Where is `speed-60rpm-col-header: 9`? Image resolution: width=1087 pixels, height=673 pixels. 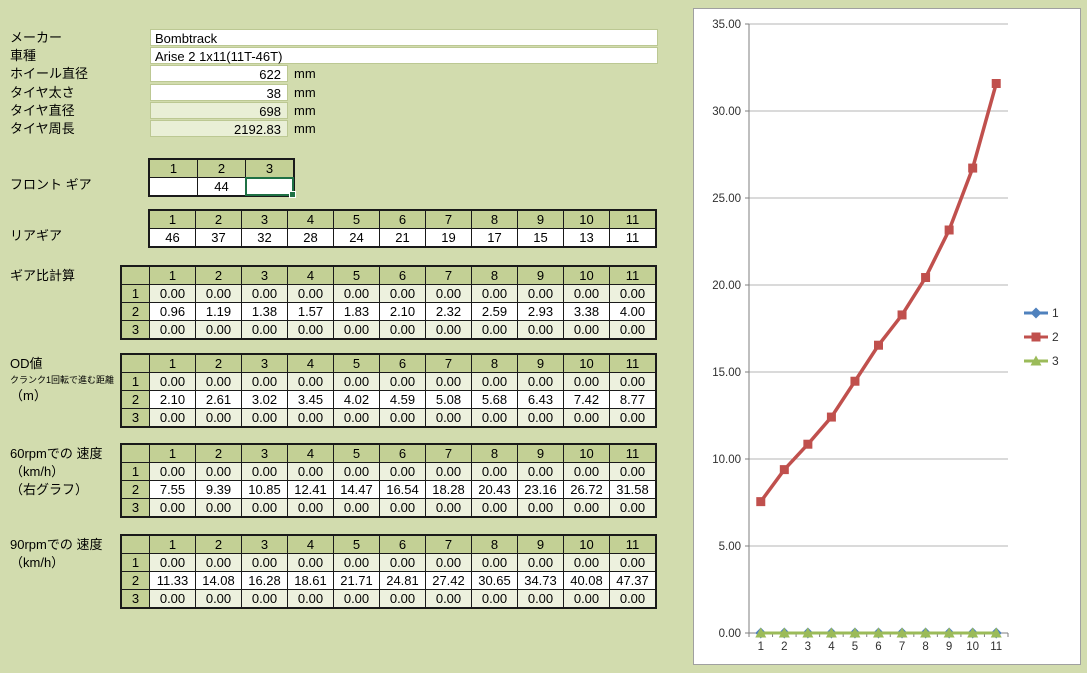
speed-60rpm-col-header: 9 is located at coordinates (540, 453).